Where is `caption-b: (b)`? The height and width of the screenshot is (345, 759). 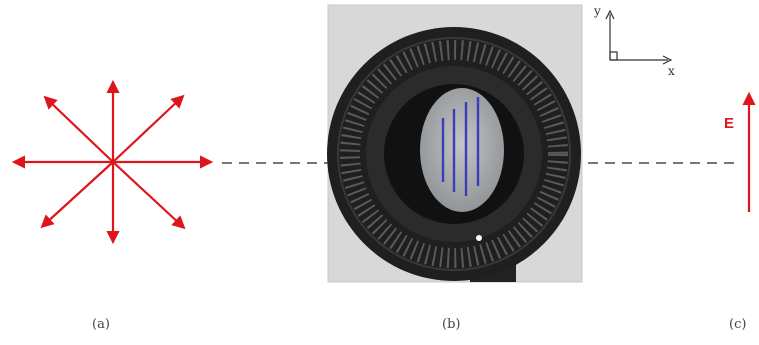
caption-b: (b) is located at coordinates (451, 324).